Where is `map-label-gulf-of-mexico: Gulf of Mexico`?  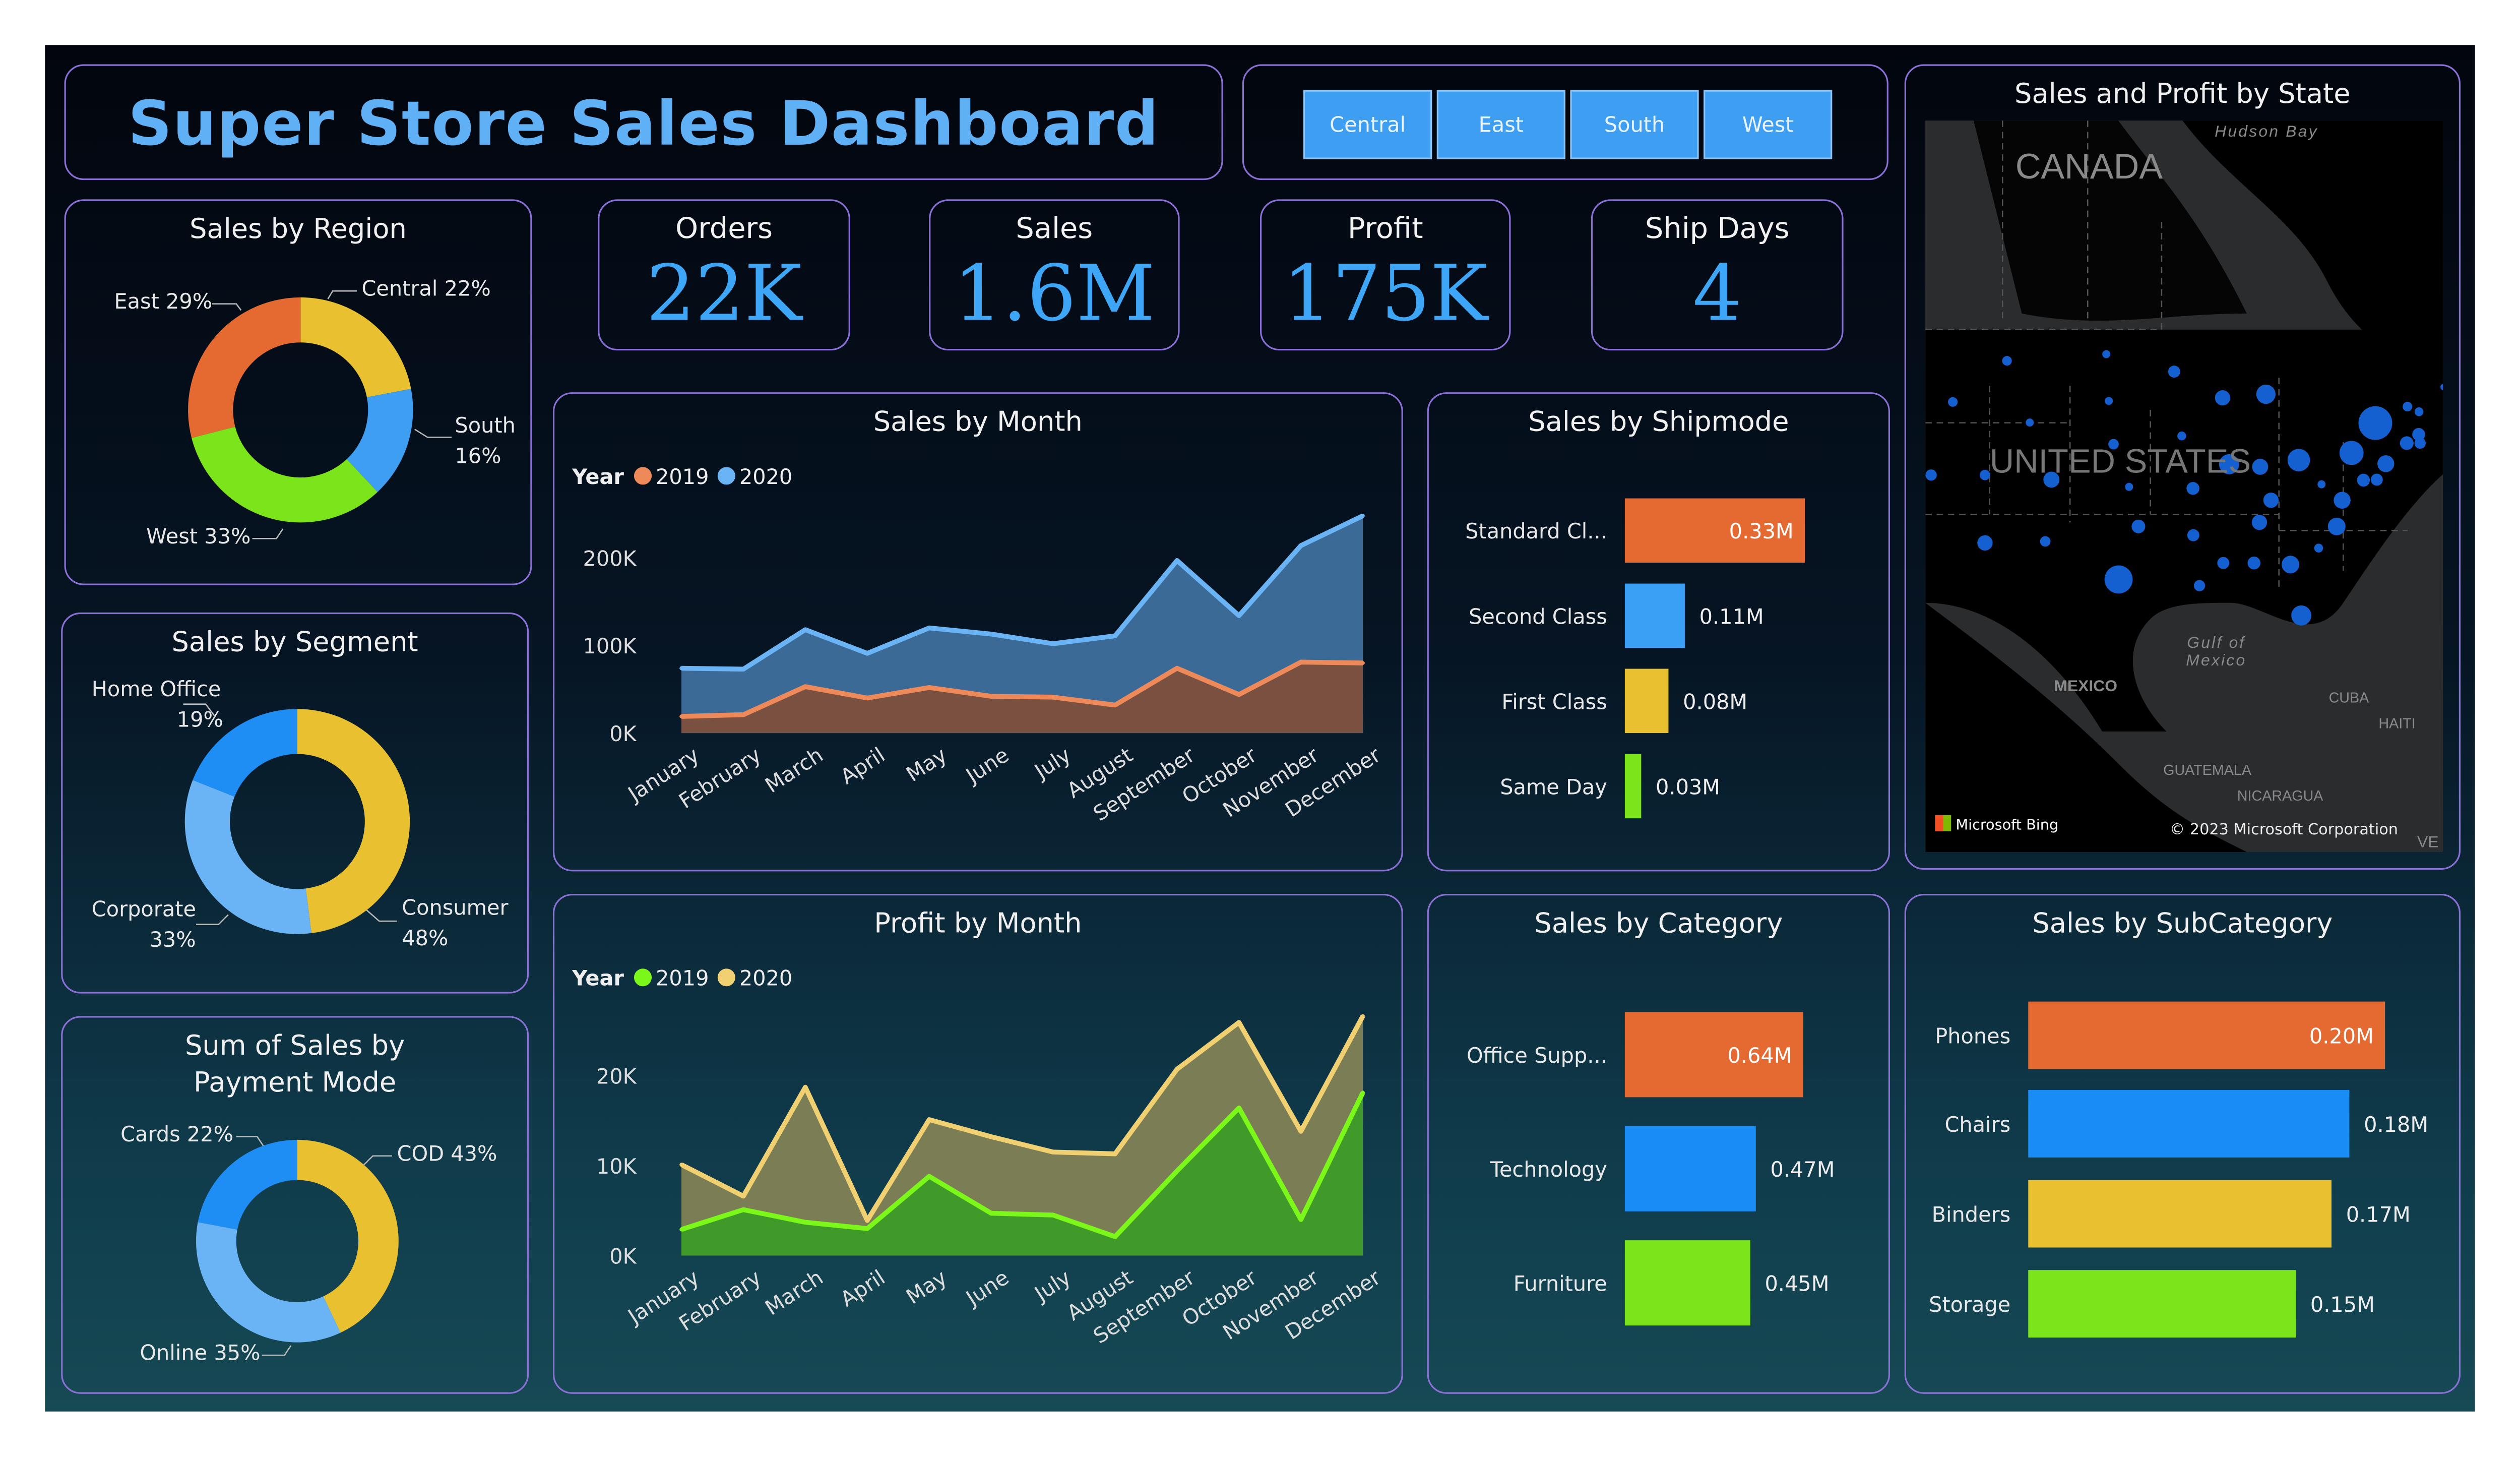
map-label-gulf-of-mexico: Gulf of Mexico is located at coordinates (2216, 653).